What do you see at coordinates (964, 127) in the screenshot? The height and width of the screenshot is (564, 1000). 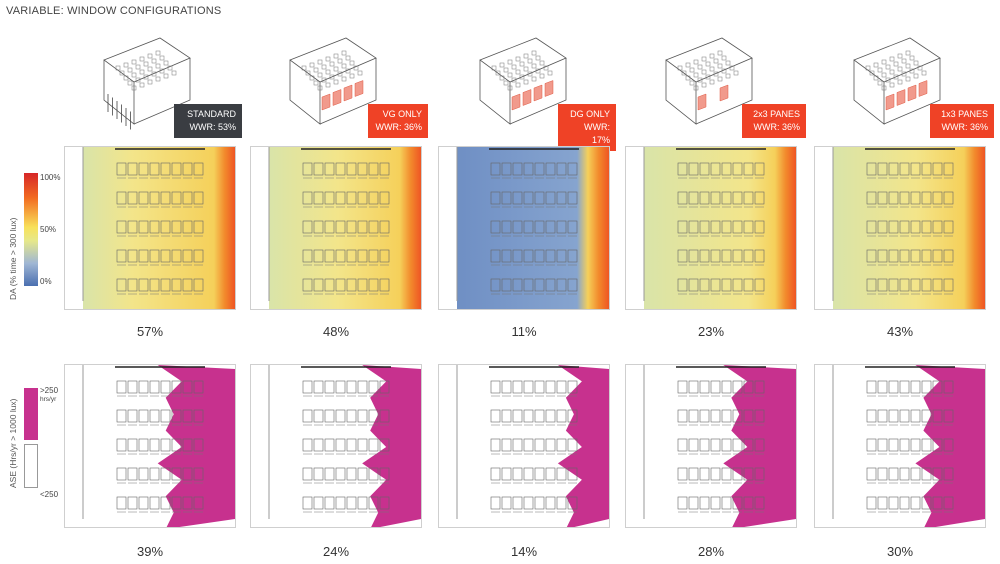 I see `config-wwr-5: WWR: 36%` at bounding box center [964, 127].